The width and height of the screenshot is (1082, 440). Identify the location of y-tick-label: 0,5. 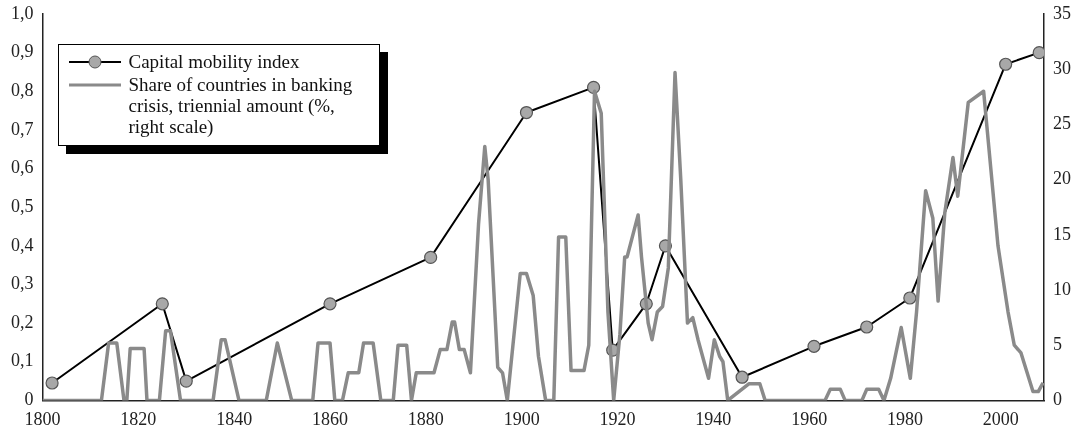
(22, 205).